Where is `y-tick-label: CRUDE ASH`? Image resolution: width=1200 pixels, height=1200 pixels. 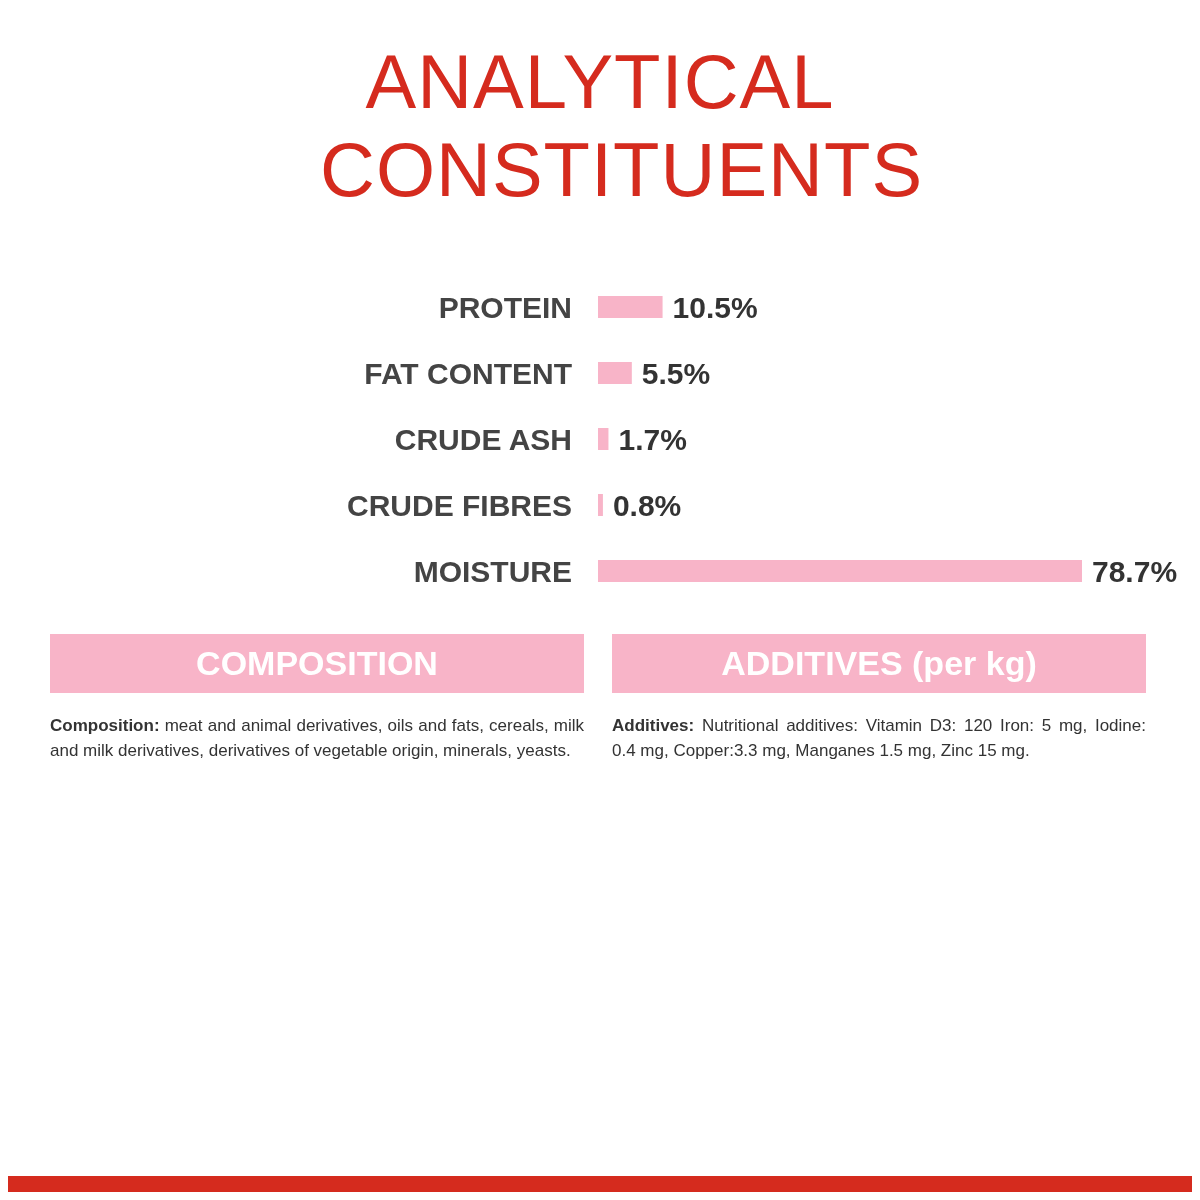 y-tick-label: CRUDE ASH is located at coordinates (483, 439).